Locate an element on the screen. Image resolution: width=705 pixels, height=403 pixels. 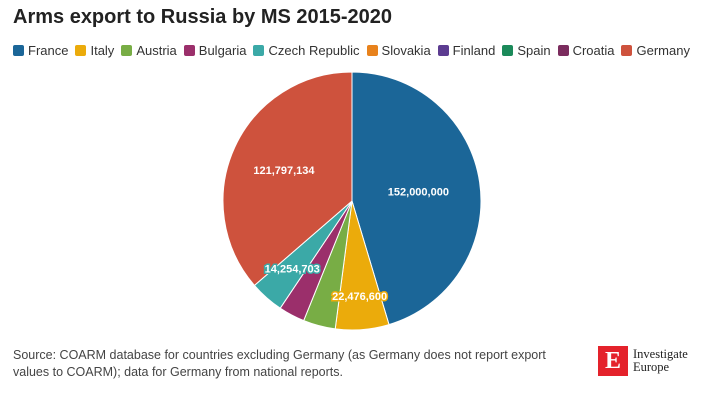
logo-line-1: Investigate is located at coordinates (660, 354).